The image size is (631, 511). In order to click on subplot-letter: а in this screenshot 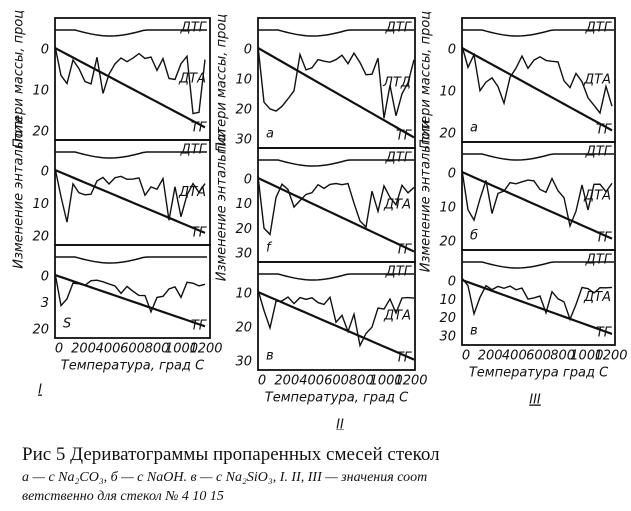, I will do `click(474, 128)`.